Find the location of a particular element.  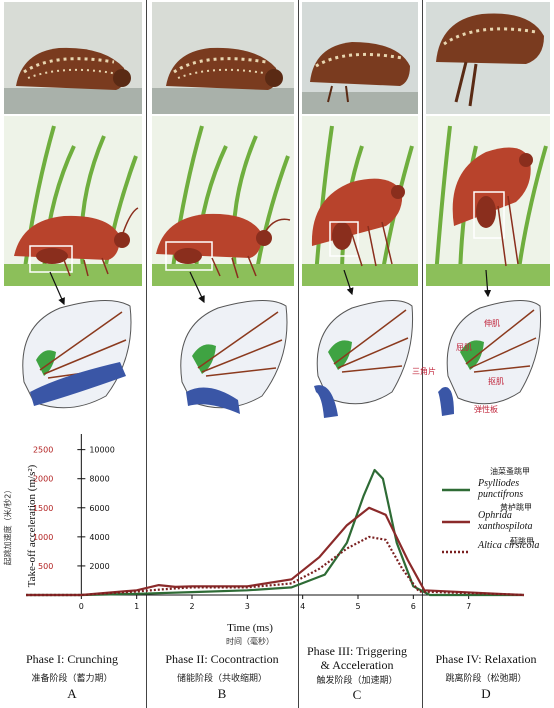

y-tick-label-right-2000: 2000 is located at coordinates (99, 566).